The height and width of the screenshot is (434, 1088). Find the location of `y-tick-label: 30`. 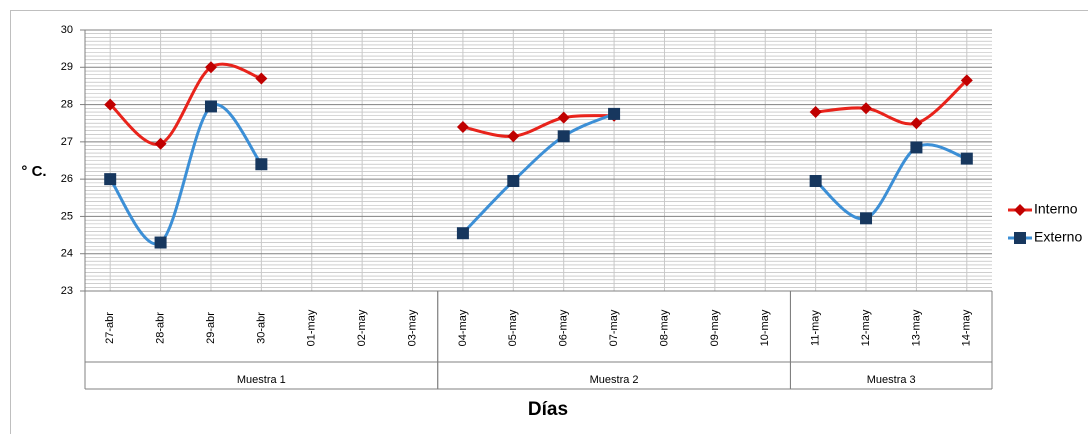

y-tick-label: 30 is located at coordinates (67, 30).